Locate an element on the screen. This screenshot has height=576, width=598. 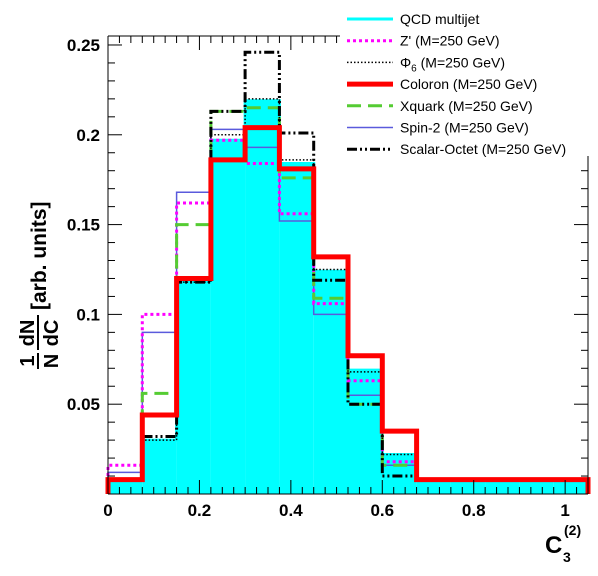
legend-label-scalar-octet-m-250-gev: Scalar-Octet (M=250 GeV) is located at coordinates (483, 149).